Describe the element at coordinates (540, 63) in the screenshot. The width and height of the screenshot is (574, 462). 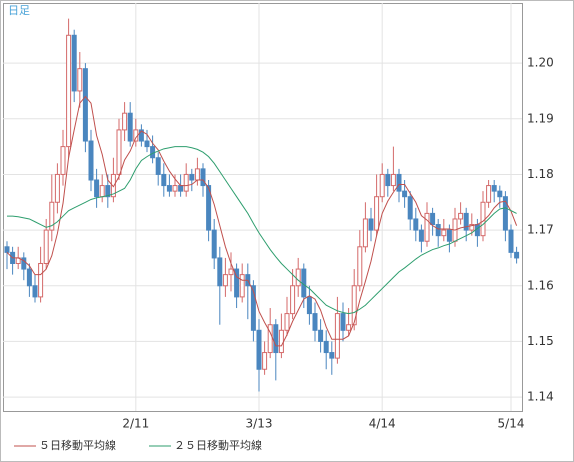
I see `y-tick-label: 1.20` at that location.